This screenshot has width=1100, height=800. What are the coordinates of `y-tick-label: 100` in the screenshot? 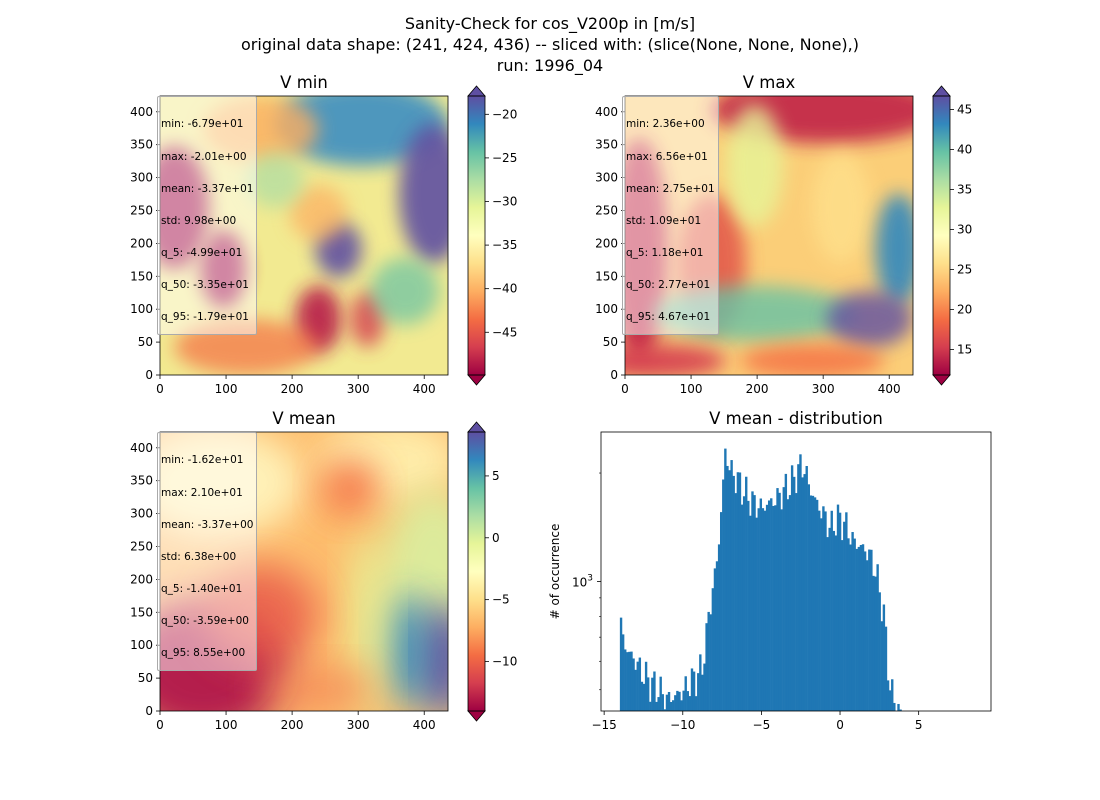 It's located at (606, 309).